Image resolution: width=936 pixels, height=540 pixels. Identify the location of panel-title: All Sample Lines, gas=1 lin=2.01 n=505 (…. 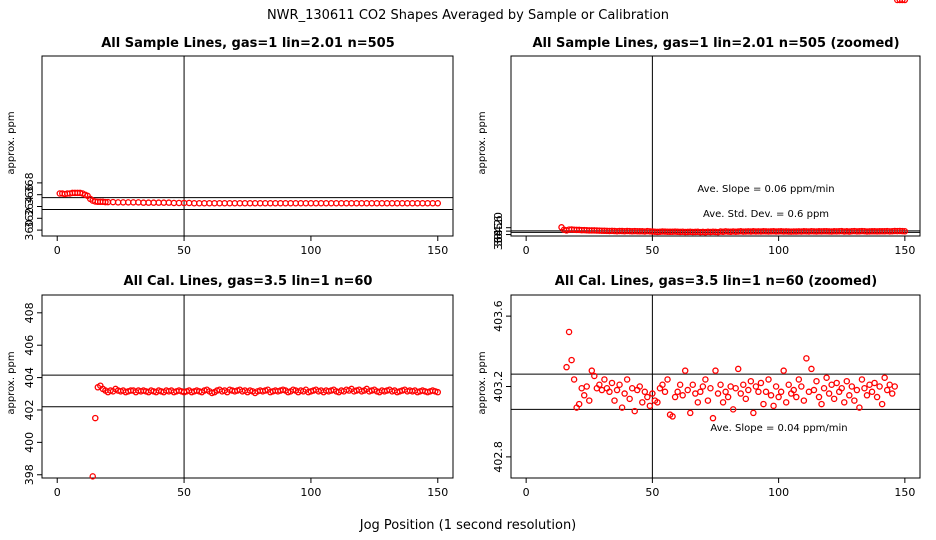
(715, 43).